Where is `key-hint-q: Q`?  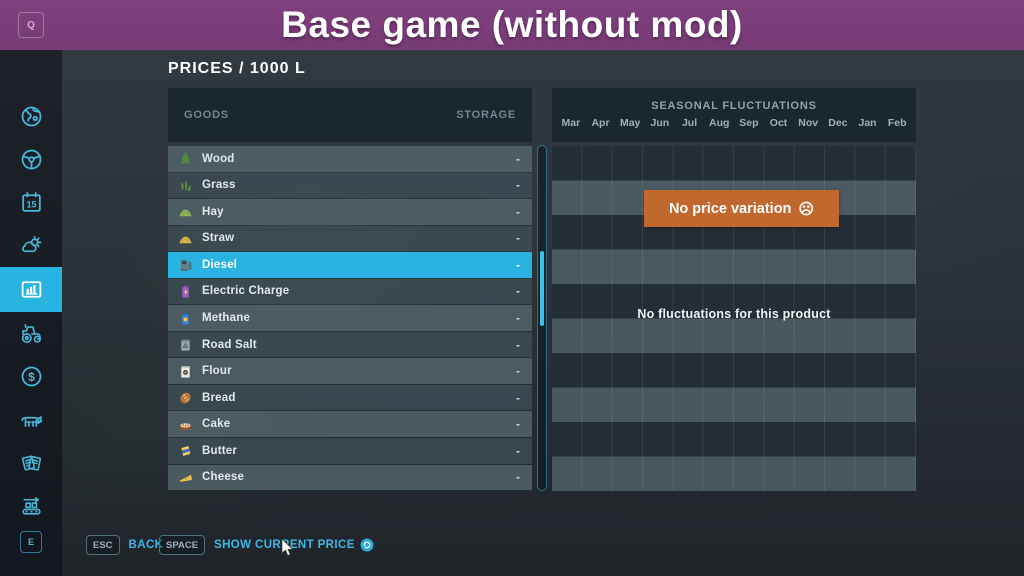
key-hint-q: Q is located at coordinates (31, 25).